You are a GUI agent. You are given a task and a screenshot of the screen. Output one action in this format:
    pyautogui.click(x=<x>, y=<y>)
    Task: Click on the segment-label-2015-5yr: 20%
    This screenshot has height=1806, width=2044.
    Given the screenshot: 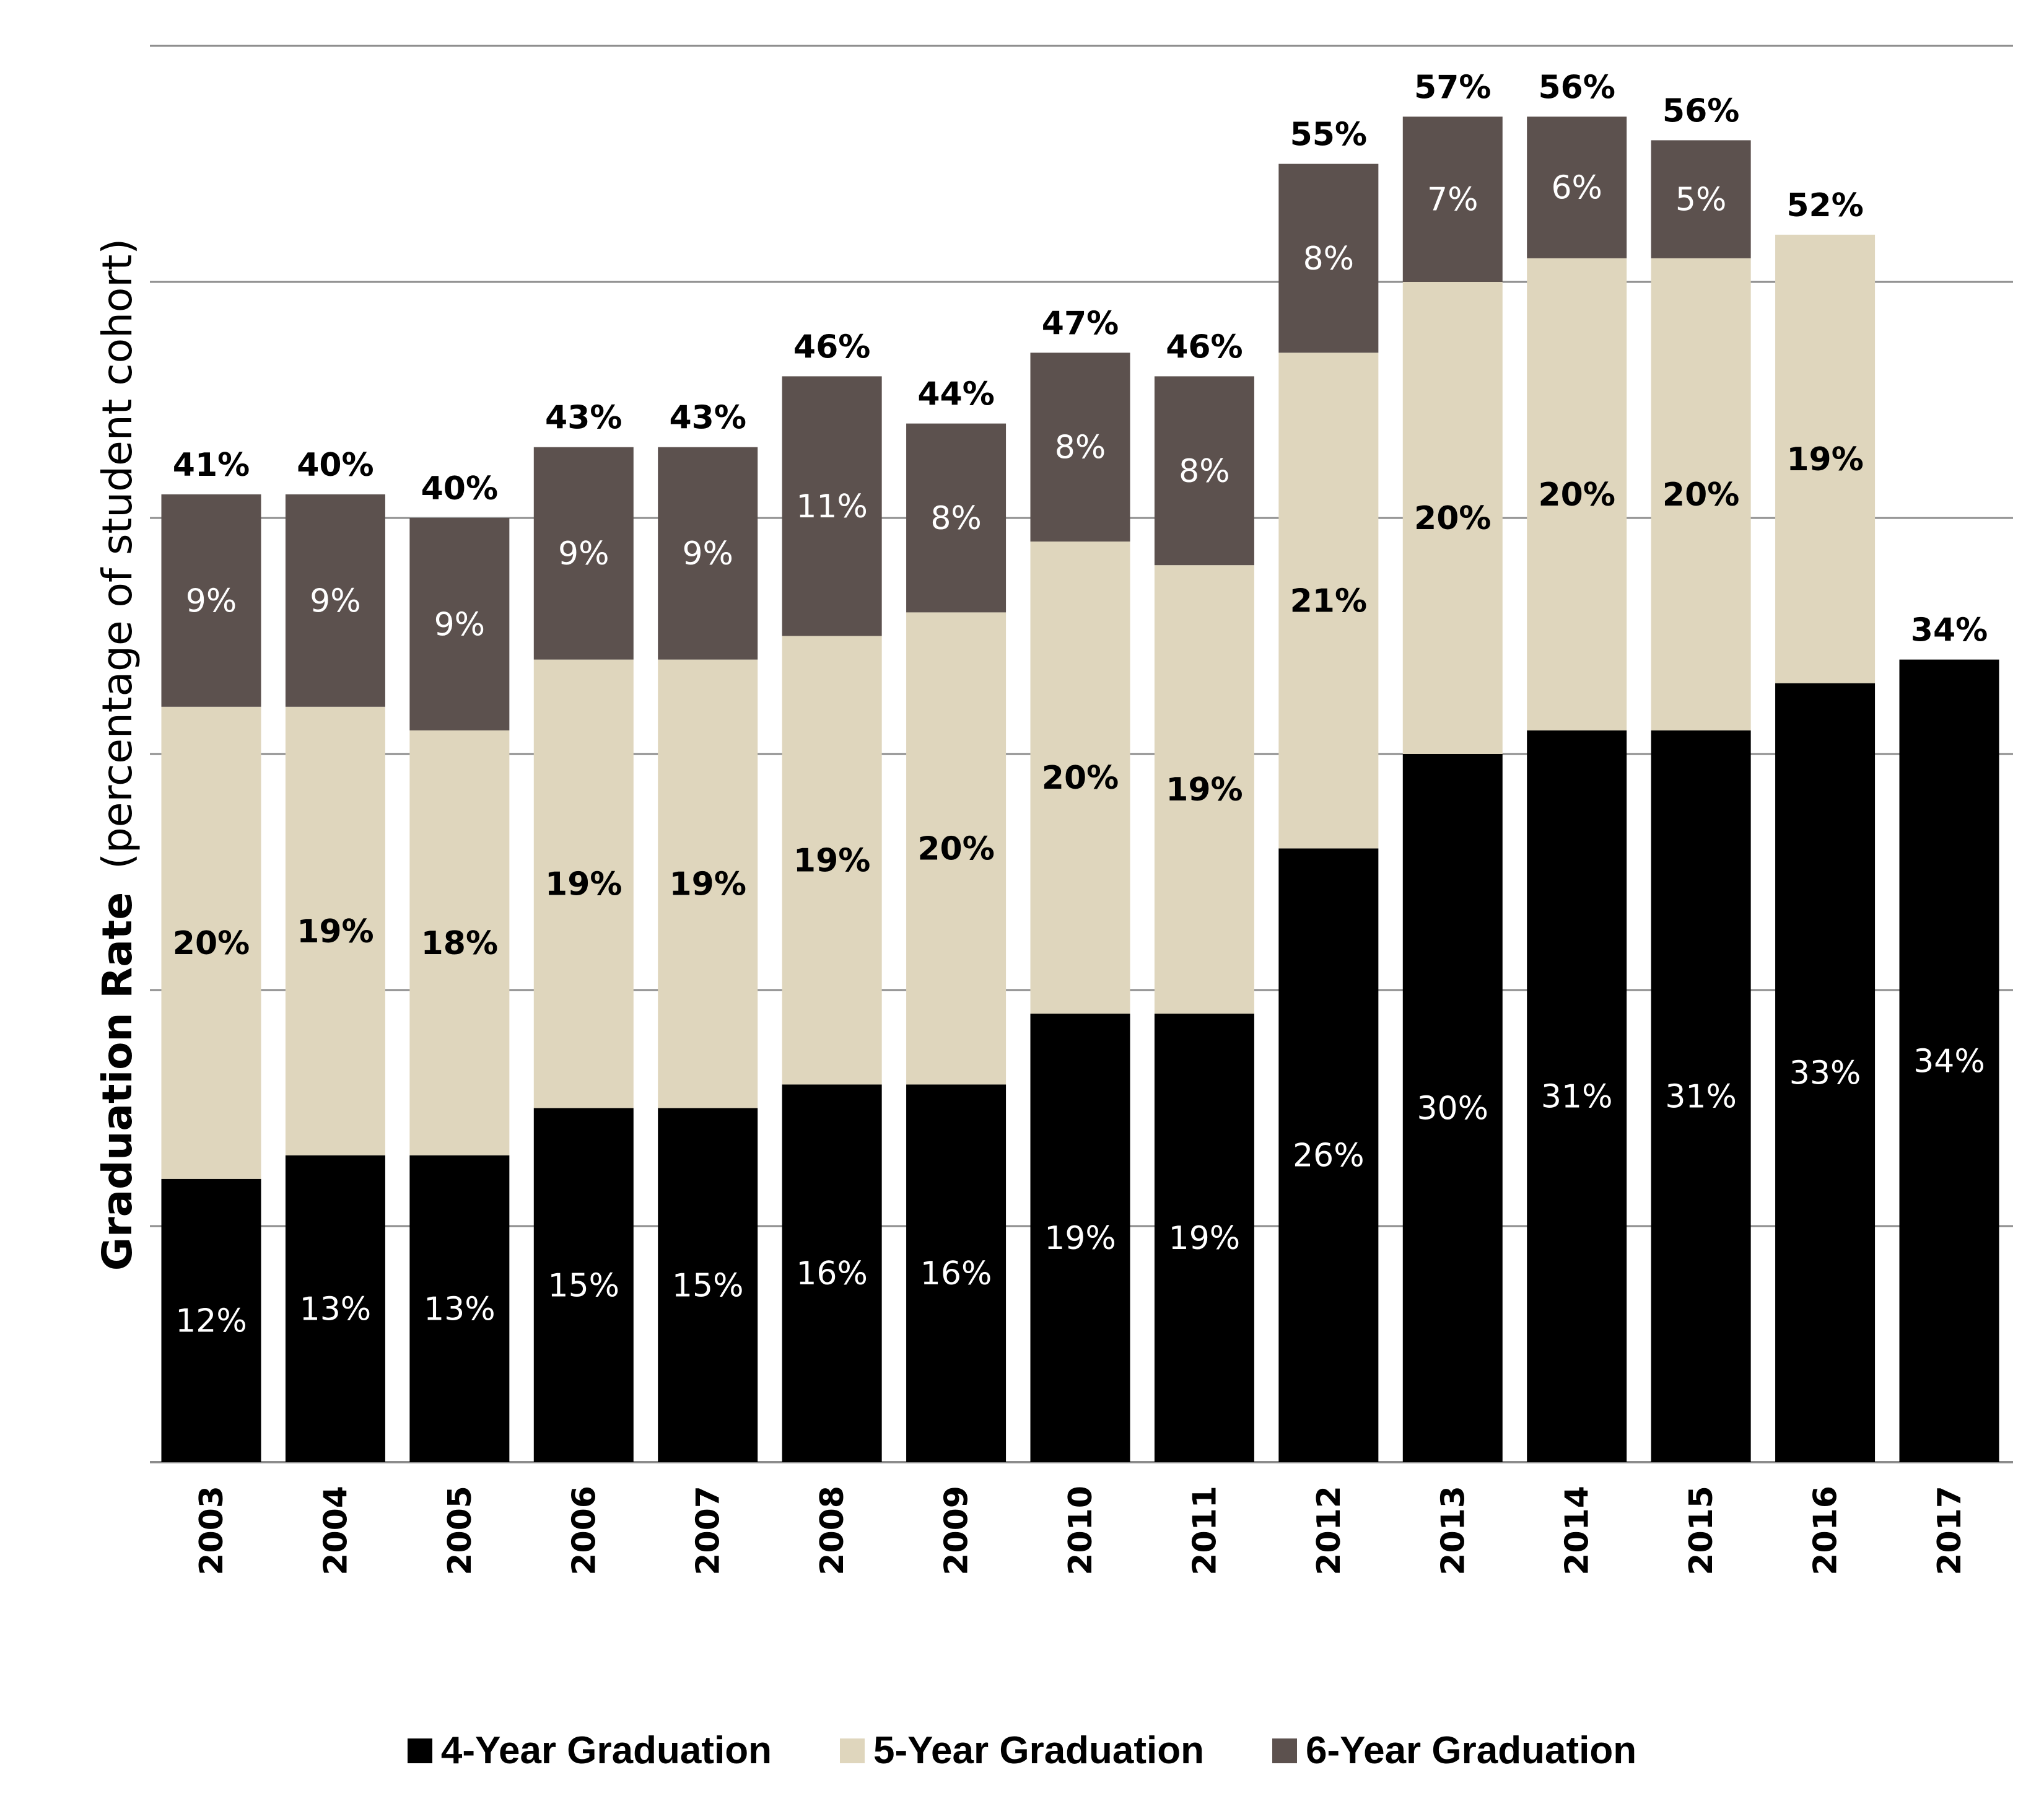 What is the action you would take?
    pyautogui.click(x=1700, y=495)
    